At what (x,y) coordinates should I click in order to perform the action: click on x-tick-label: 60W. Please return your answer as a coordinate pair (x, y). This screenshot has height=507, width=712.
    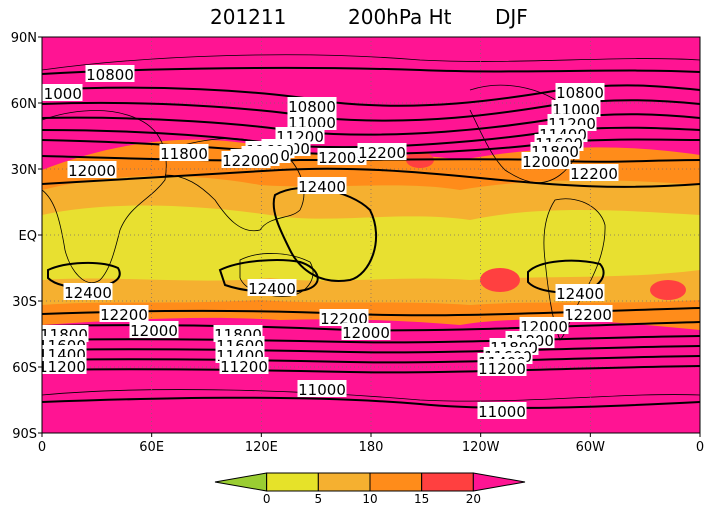
    Looking at the image, I should click on (591, 447).